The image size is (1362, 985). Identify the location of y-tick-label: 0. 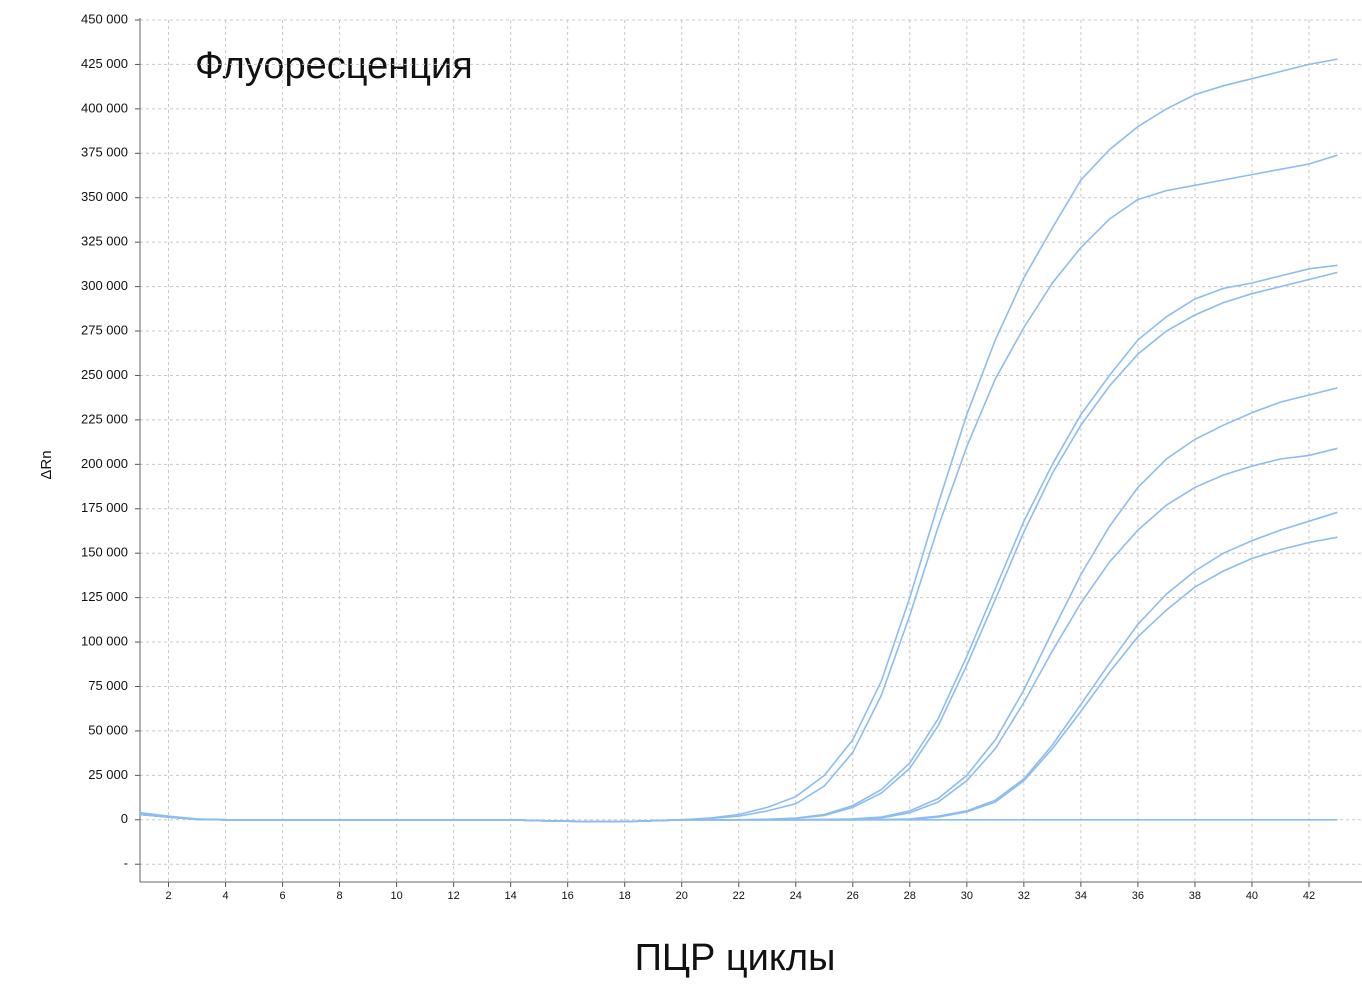
(124, 818).